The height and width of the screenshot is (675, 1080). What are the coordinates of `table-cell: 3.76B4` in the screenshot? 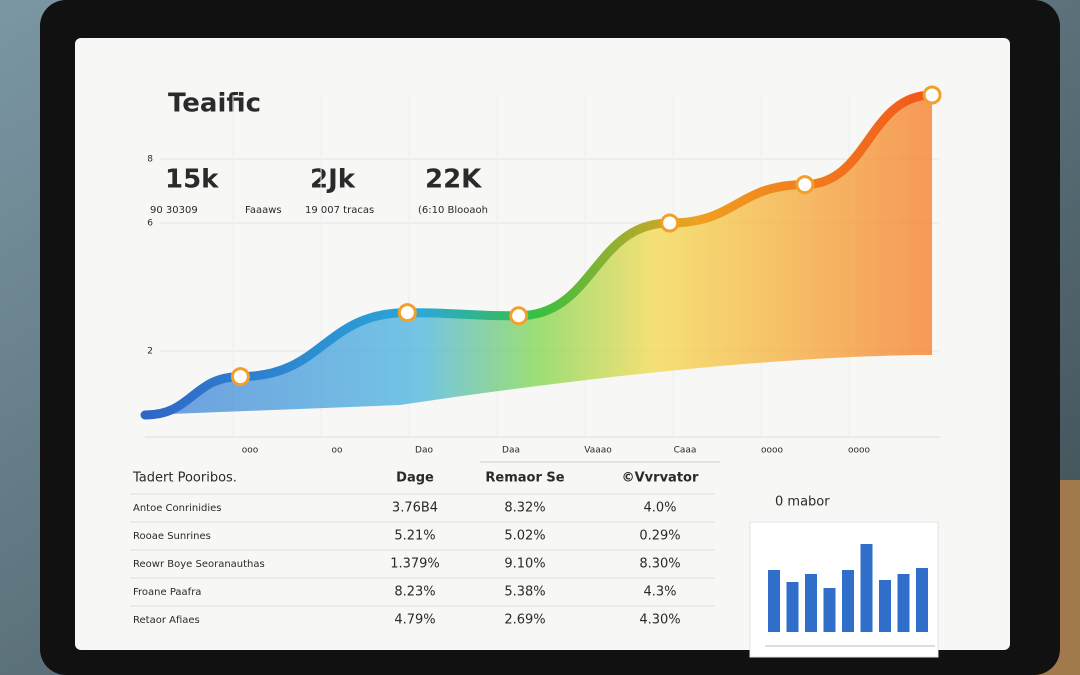 It's located at (415, 508).